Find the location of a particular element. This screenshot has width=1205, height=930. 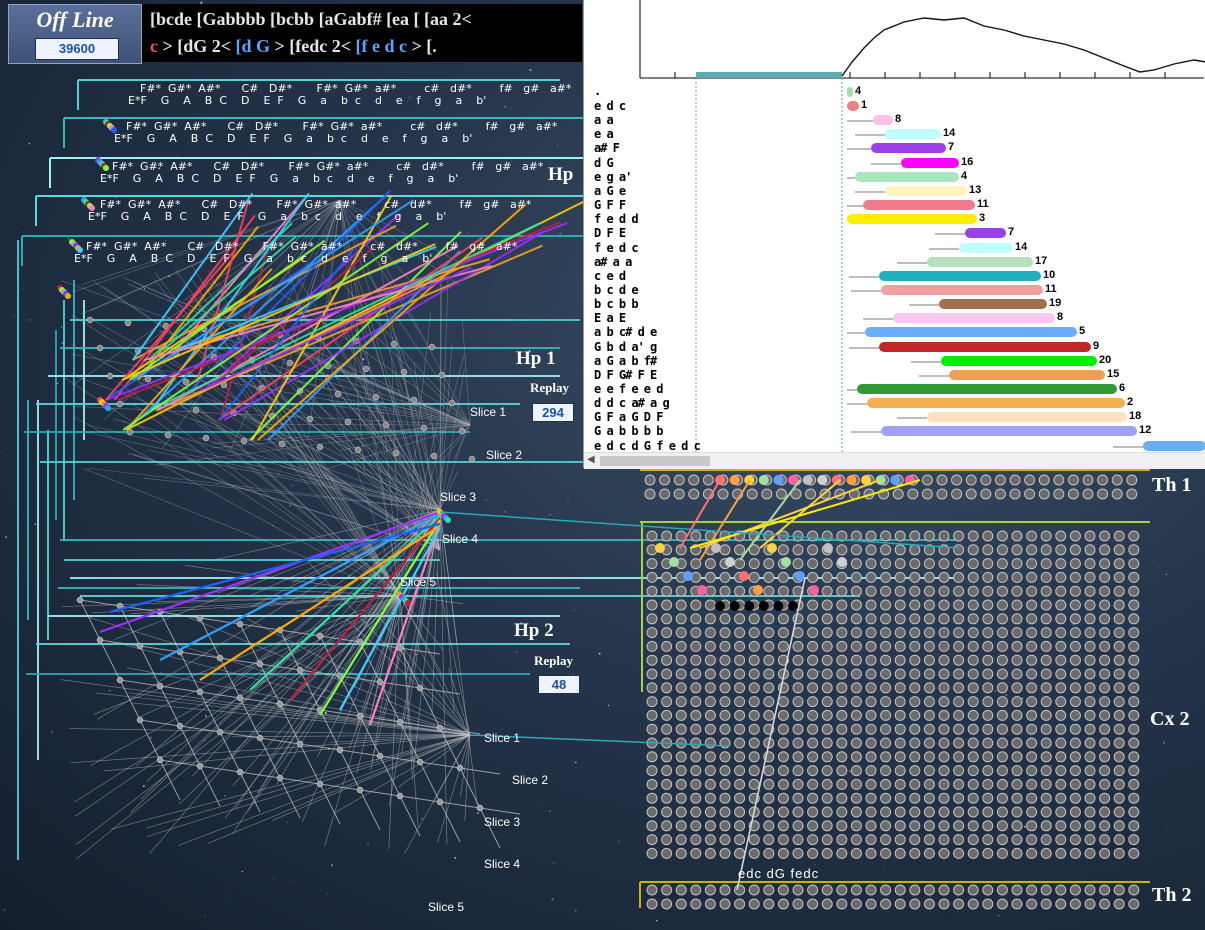

sequence-row-label: e a is located at coordinates (604, 134).